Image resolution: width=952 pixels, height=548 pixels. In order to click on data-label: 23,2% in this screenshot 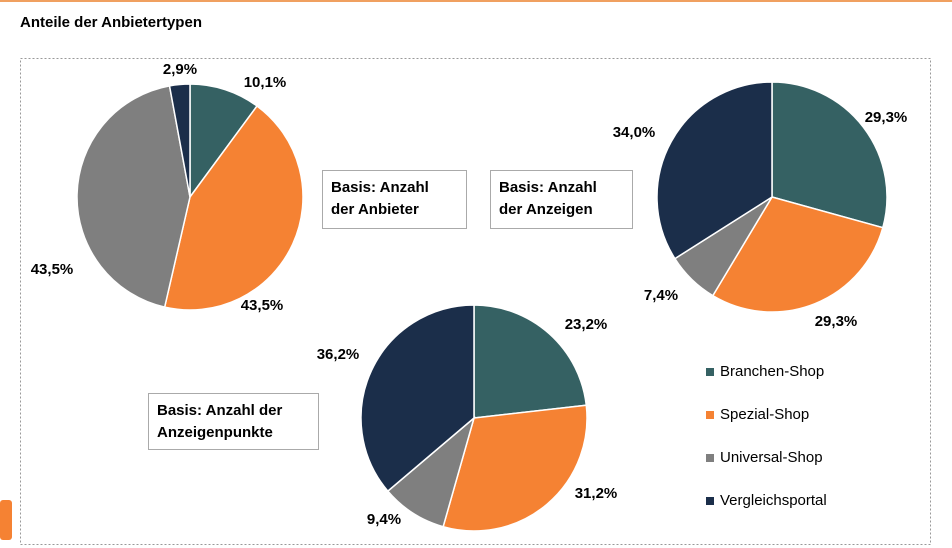, I will do `click(586, 324)`.